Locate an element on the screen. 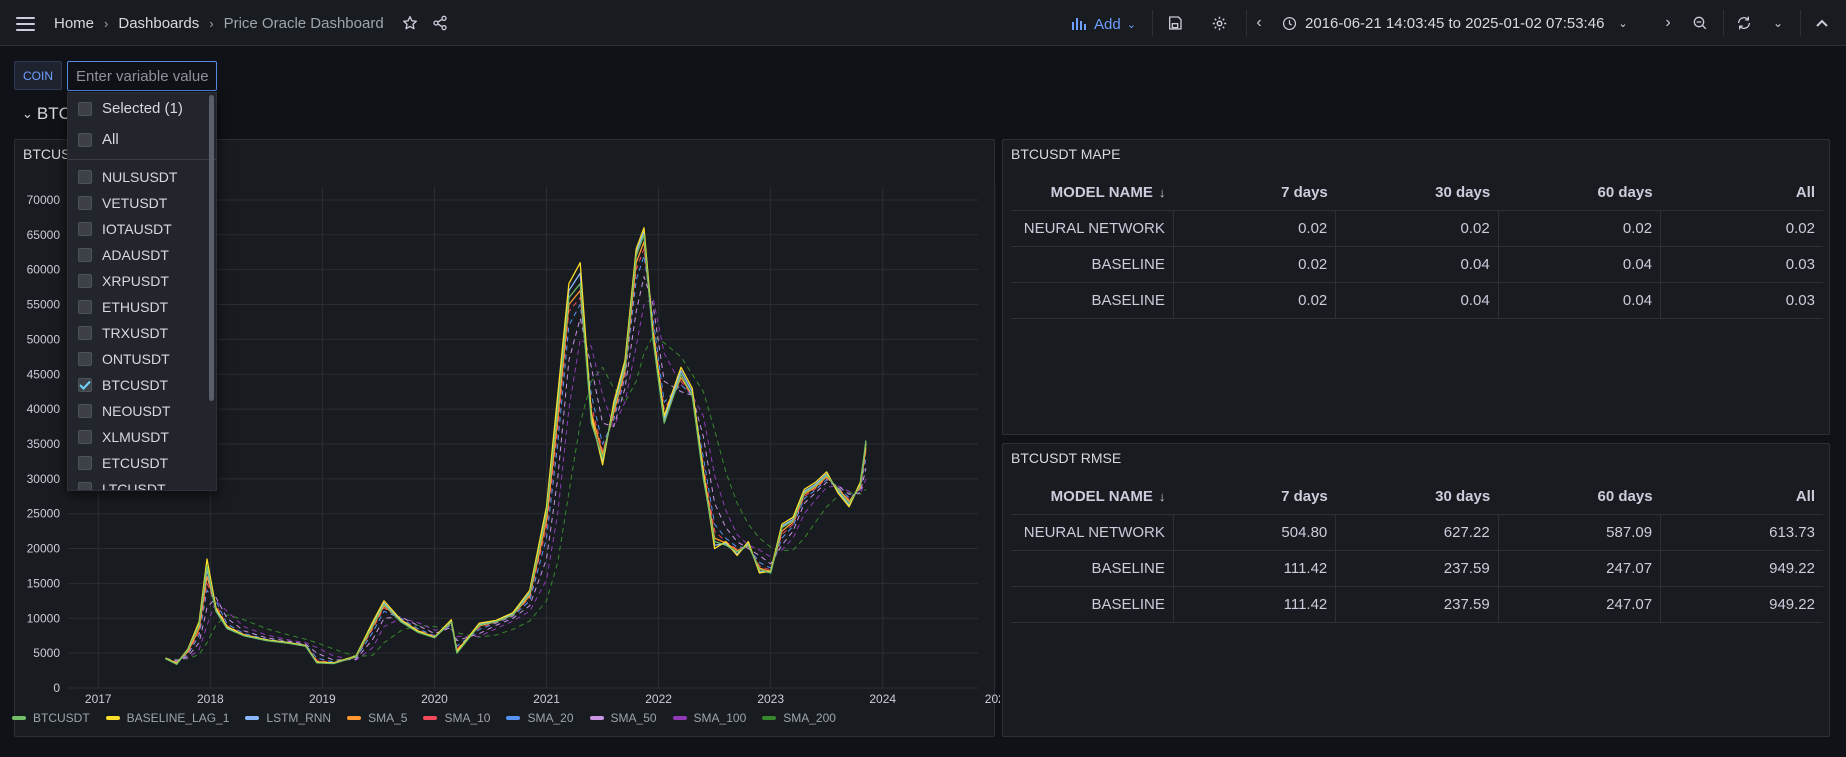 The image size is (1846, 757). legend-item-sma_100: SMA_100 is located at coordinates (709, 718).